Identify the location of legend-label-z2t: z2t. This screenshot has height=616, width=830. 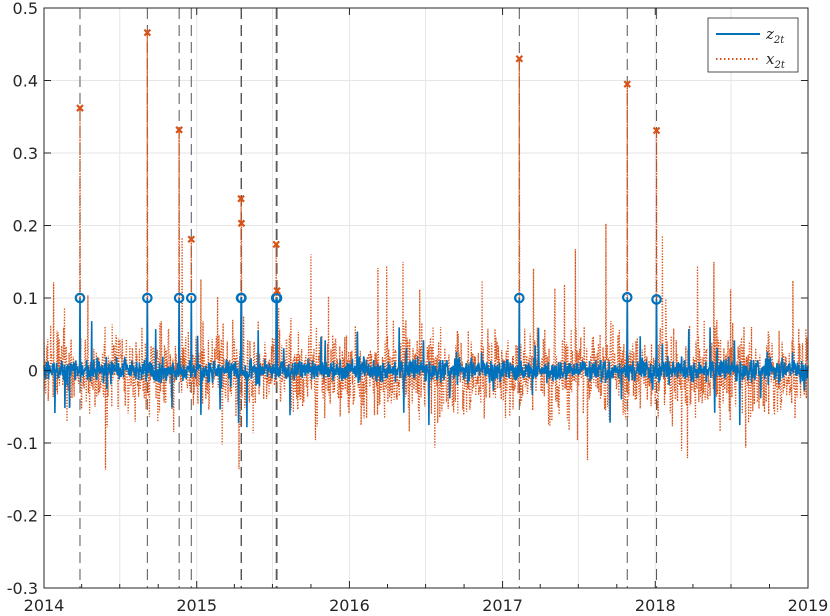
(775, 35).